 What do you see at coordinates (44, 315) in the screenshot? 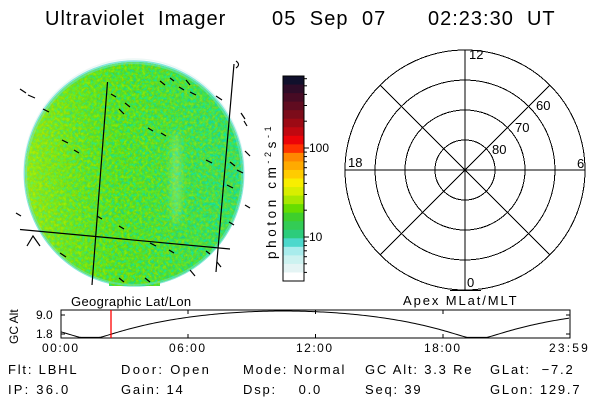
I see `svg-text: 9.0` at bounding box center [44, 315].